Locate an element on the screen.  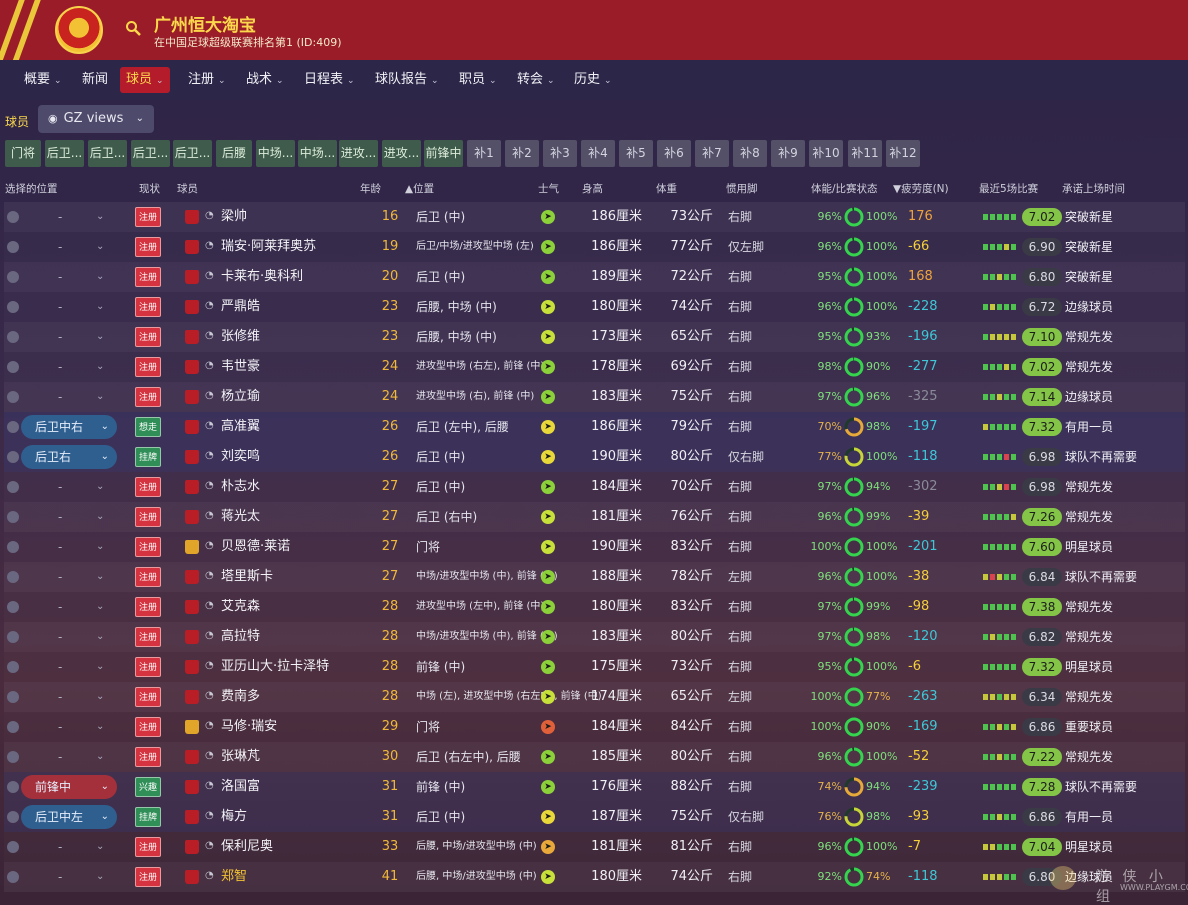
player-name: 张琳芃 is located at coordinates (241, 756).